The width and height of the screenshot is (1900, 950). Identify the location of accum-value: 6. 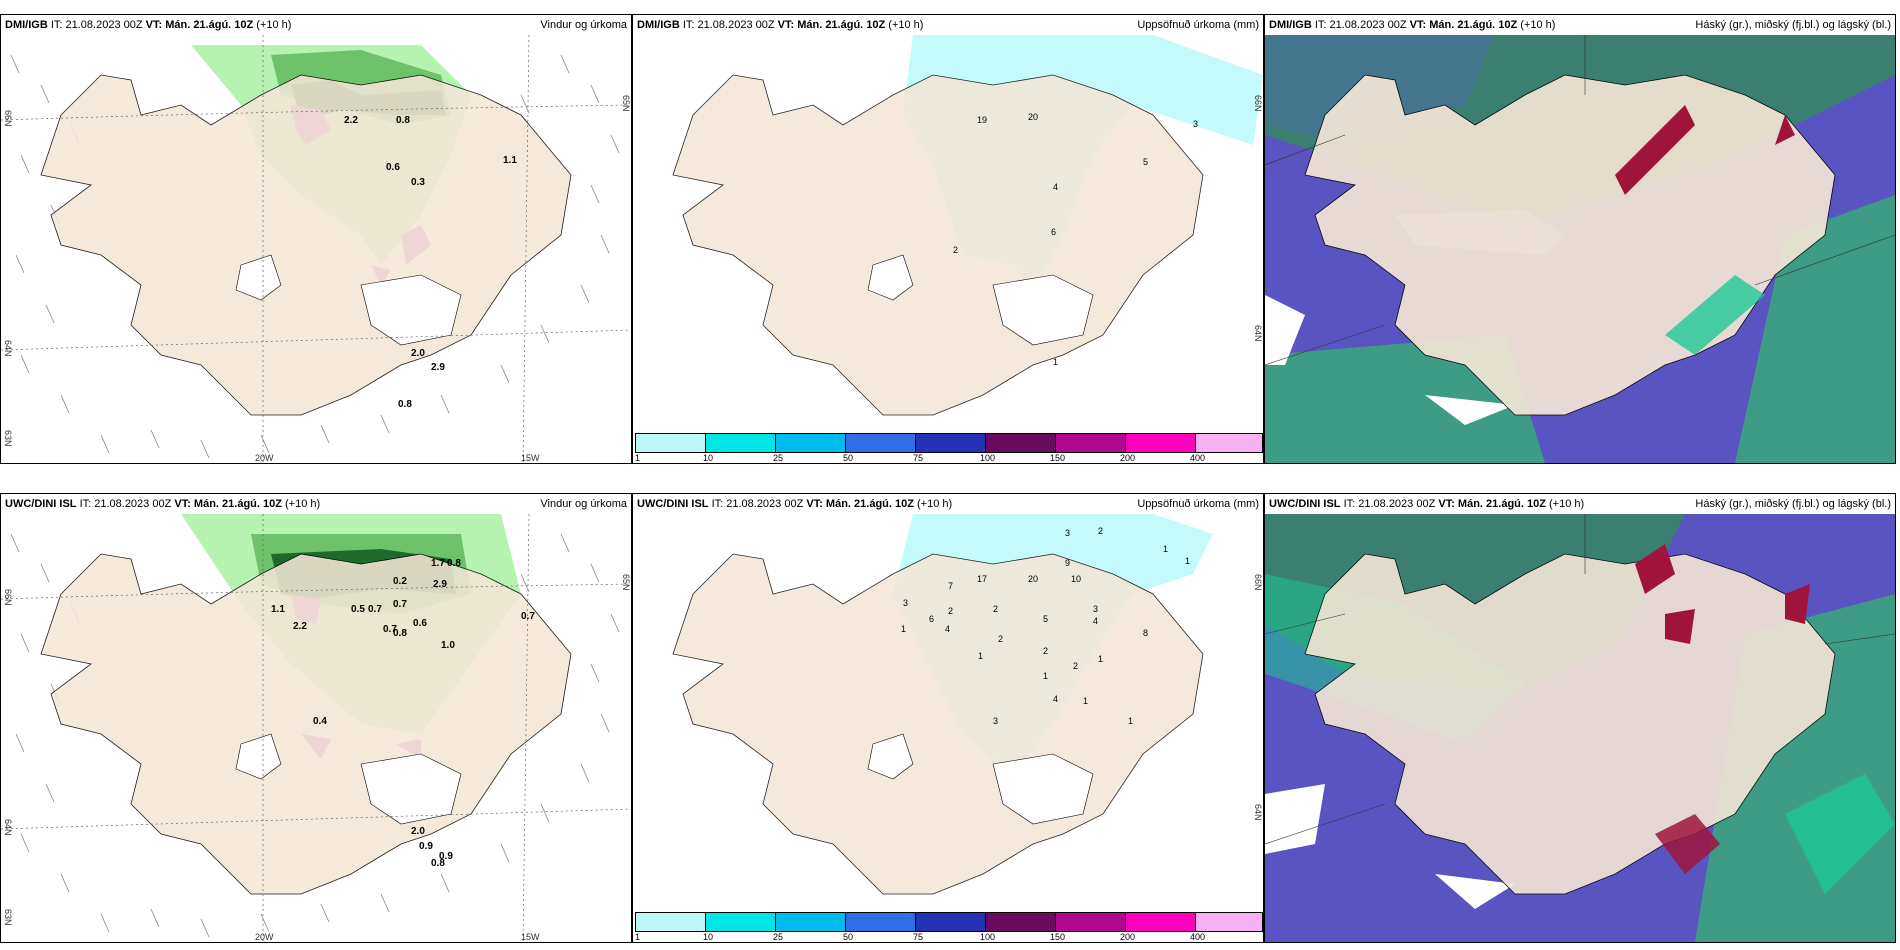
(1053, 232).